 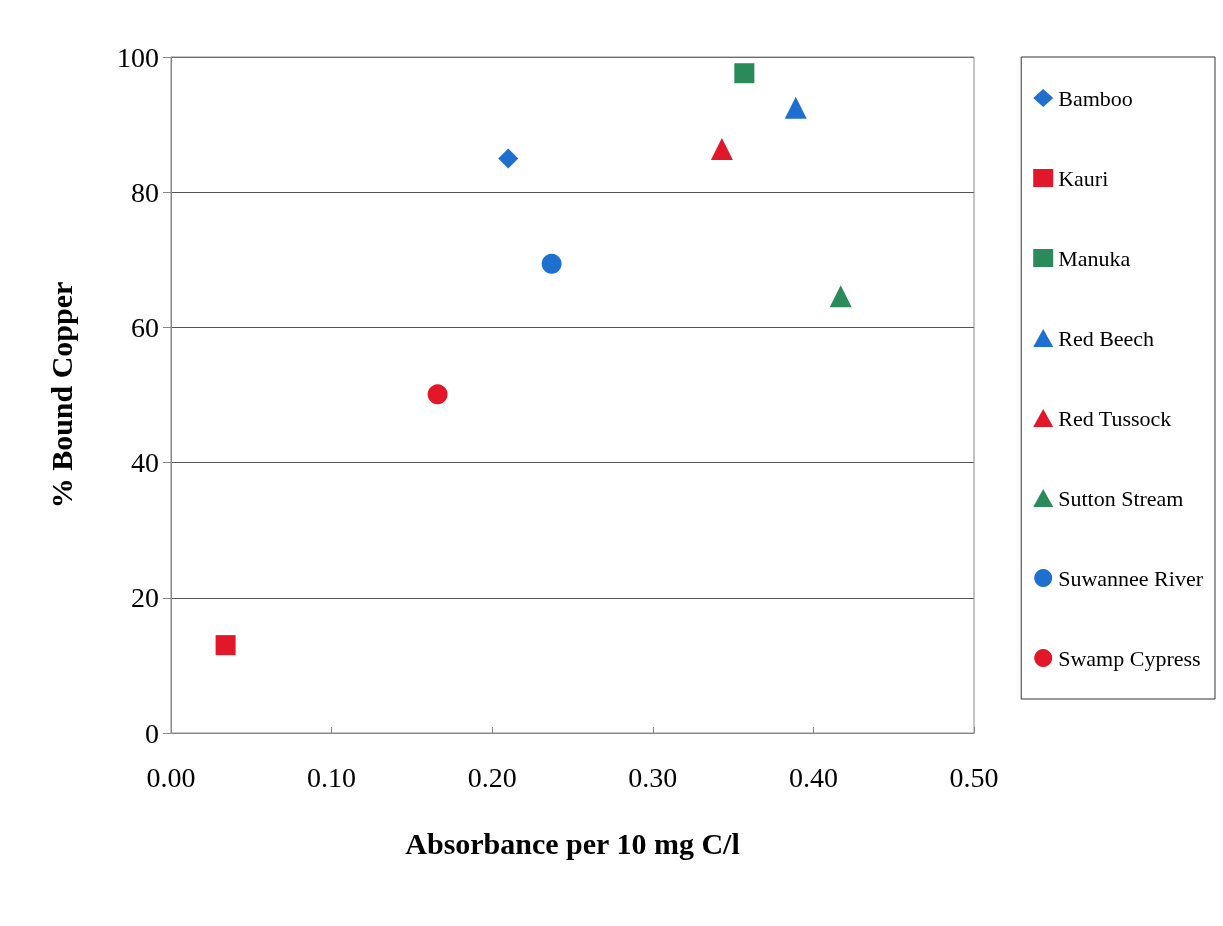 I want to click on legend-label: Bamboo, so click(x=1095, y=98).